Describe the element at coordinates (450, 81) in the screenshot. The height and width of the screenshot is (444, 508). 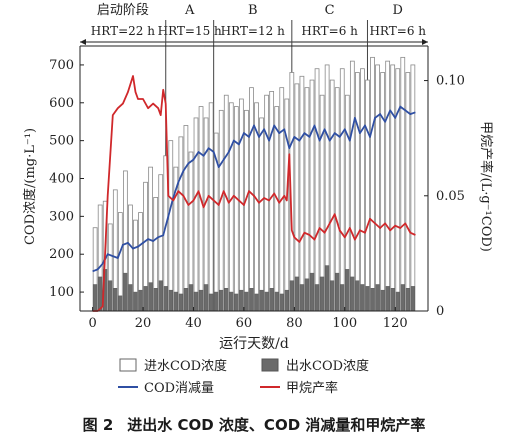
I see `y-tick-label-right: 0.10` at that location.